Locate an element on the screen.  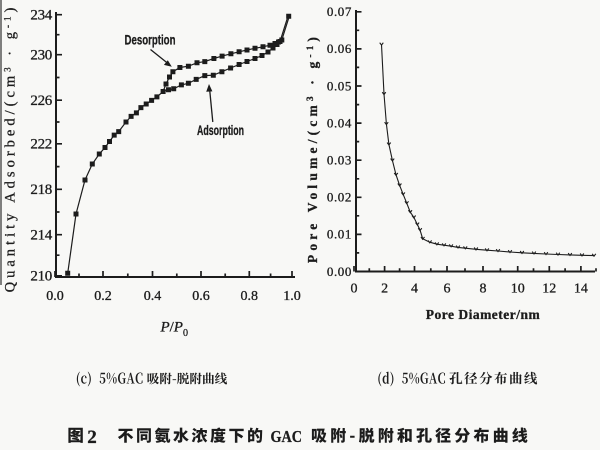
svg-text: 0.06 is located at coordinates (339, 48).